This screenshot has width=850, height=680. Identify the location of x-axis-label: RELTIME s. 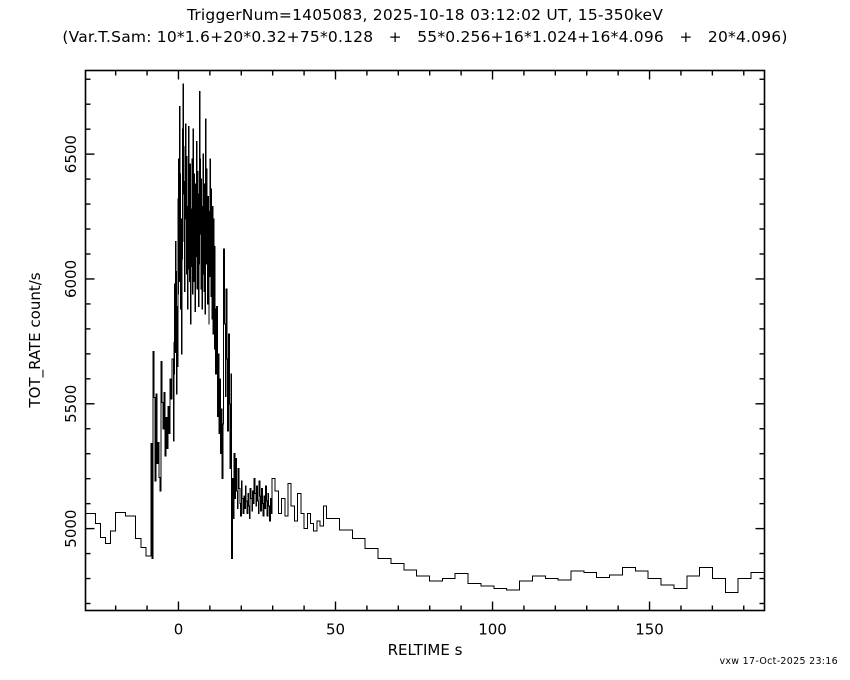
(425, 650).